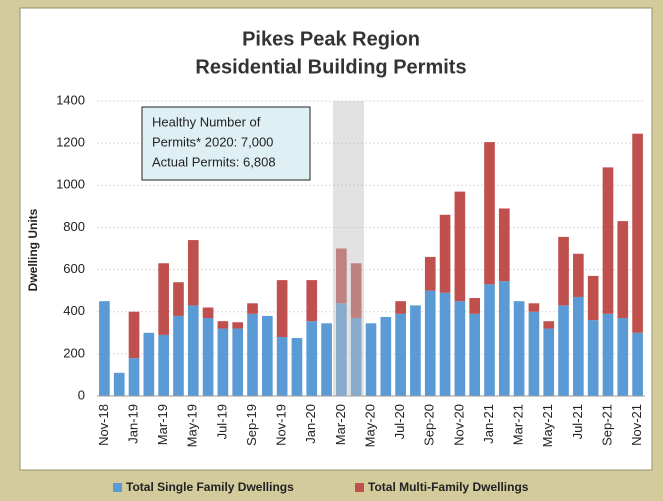  Describe the element at coordinates (429, 425) in the screenshot. I see `x-tick-label: Sep-20` at that location.